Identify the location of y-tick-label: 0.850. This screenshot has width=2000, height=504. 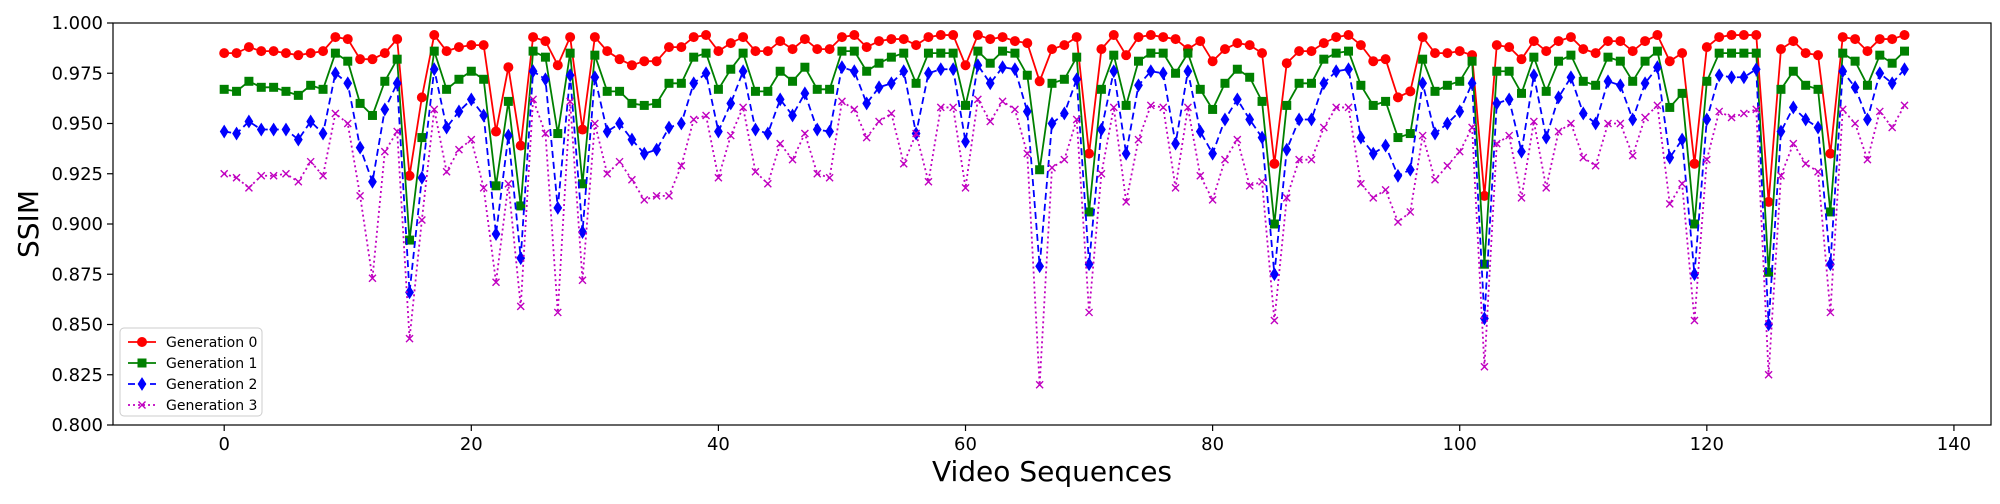
(77, 325).